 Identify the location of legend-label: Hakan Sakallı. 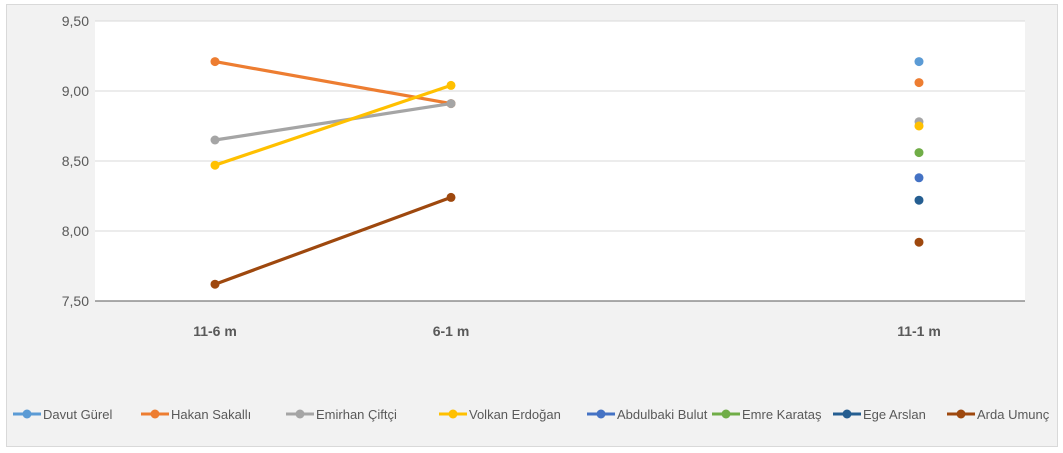
(211, 414).